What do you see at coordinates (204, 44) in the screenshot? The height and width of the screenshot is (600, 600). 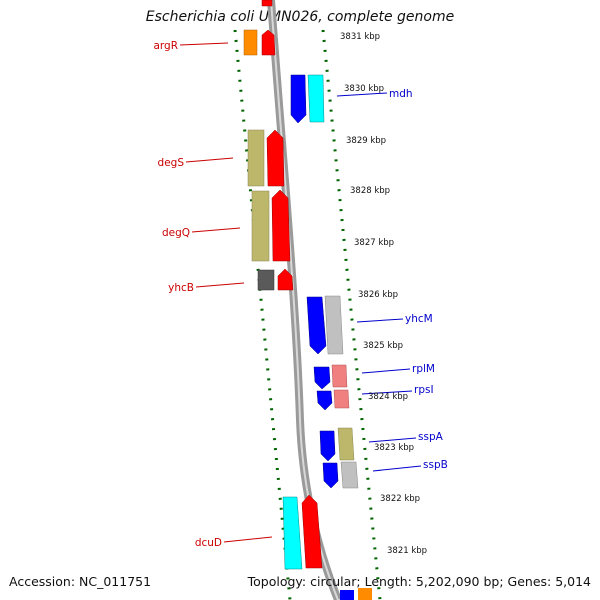 I see `leader-line-argR` at bounding box center [204, 44].